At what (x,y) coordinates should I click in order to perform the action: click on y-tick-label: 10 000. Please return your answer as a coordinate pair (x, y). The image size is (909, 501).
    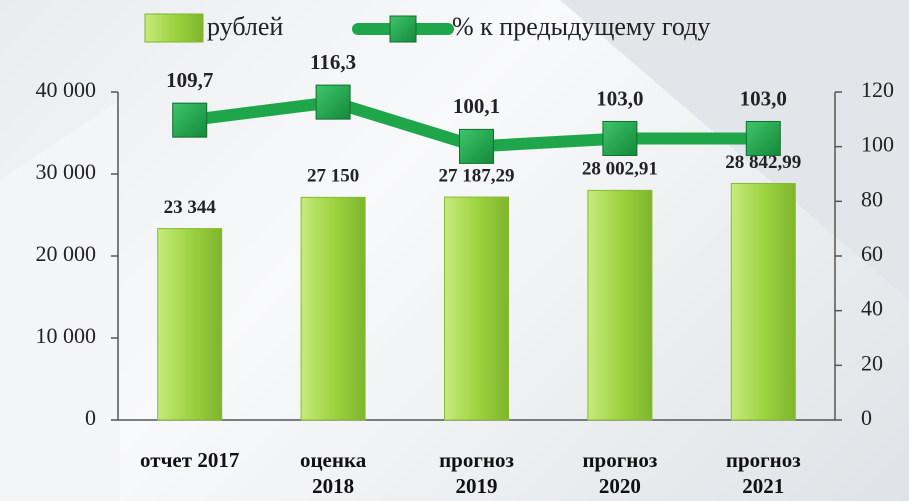
    Looking at the image, I should click on (66, 335).